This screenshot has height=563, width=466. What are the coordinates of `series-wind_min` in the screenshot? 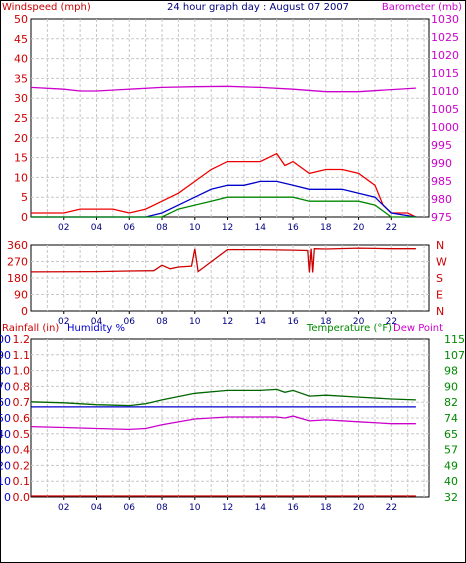 It's located at (223, 207).